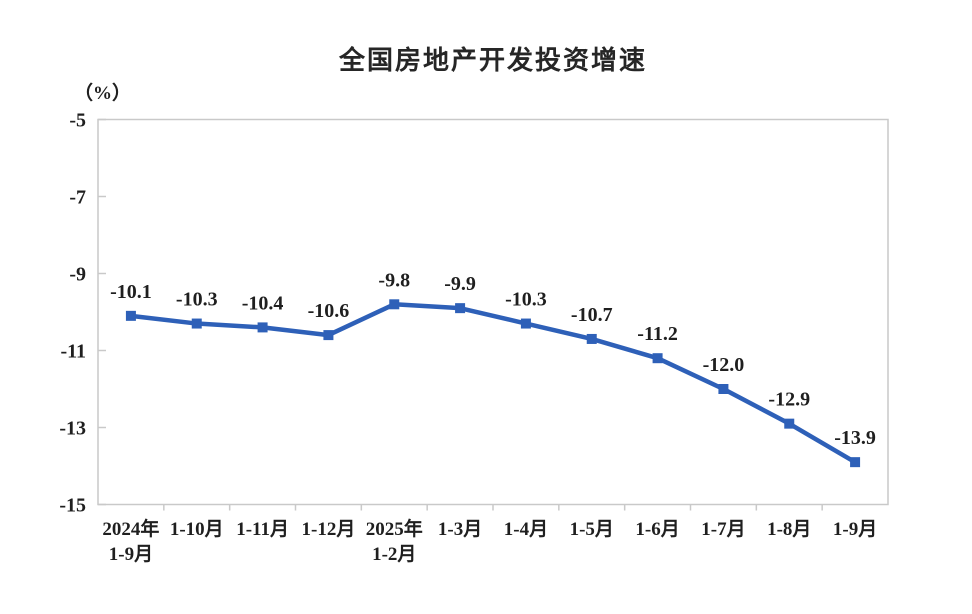 Image resolution: width=972 pixels, height=614 pixels. I want to click on data-label: -11.2, so click(657, 334).